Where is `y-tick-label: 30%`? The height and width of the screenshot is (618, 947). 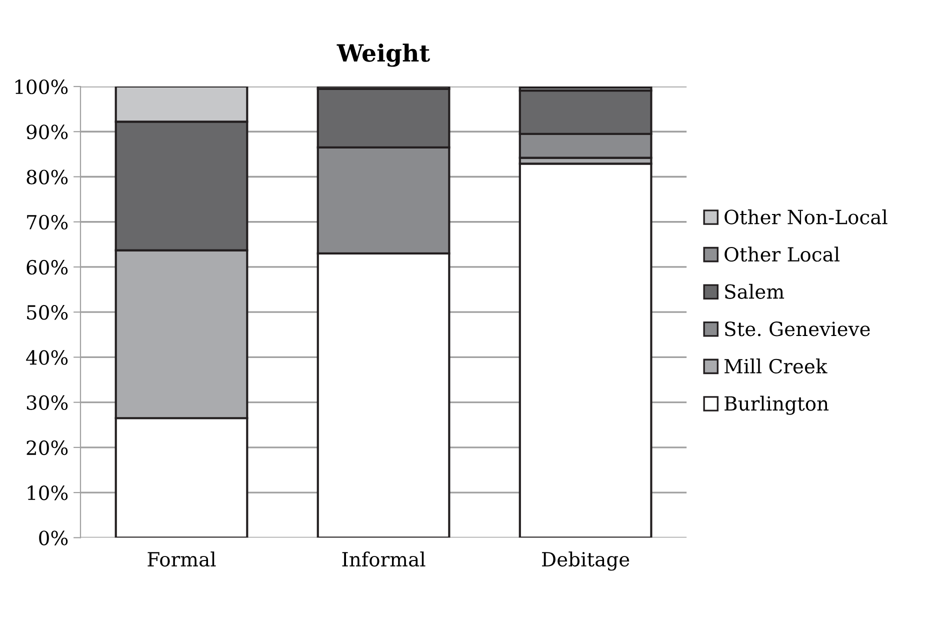 y-tick-label: 30% is located at coordinates (47, 402).